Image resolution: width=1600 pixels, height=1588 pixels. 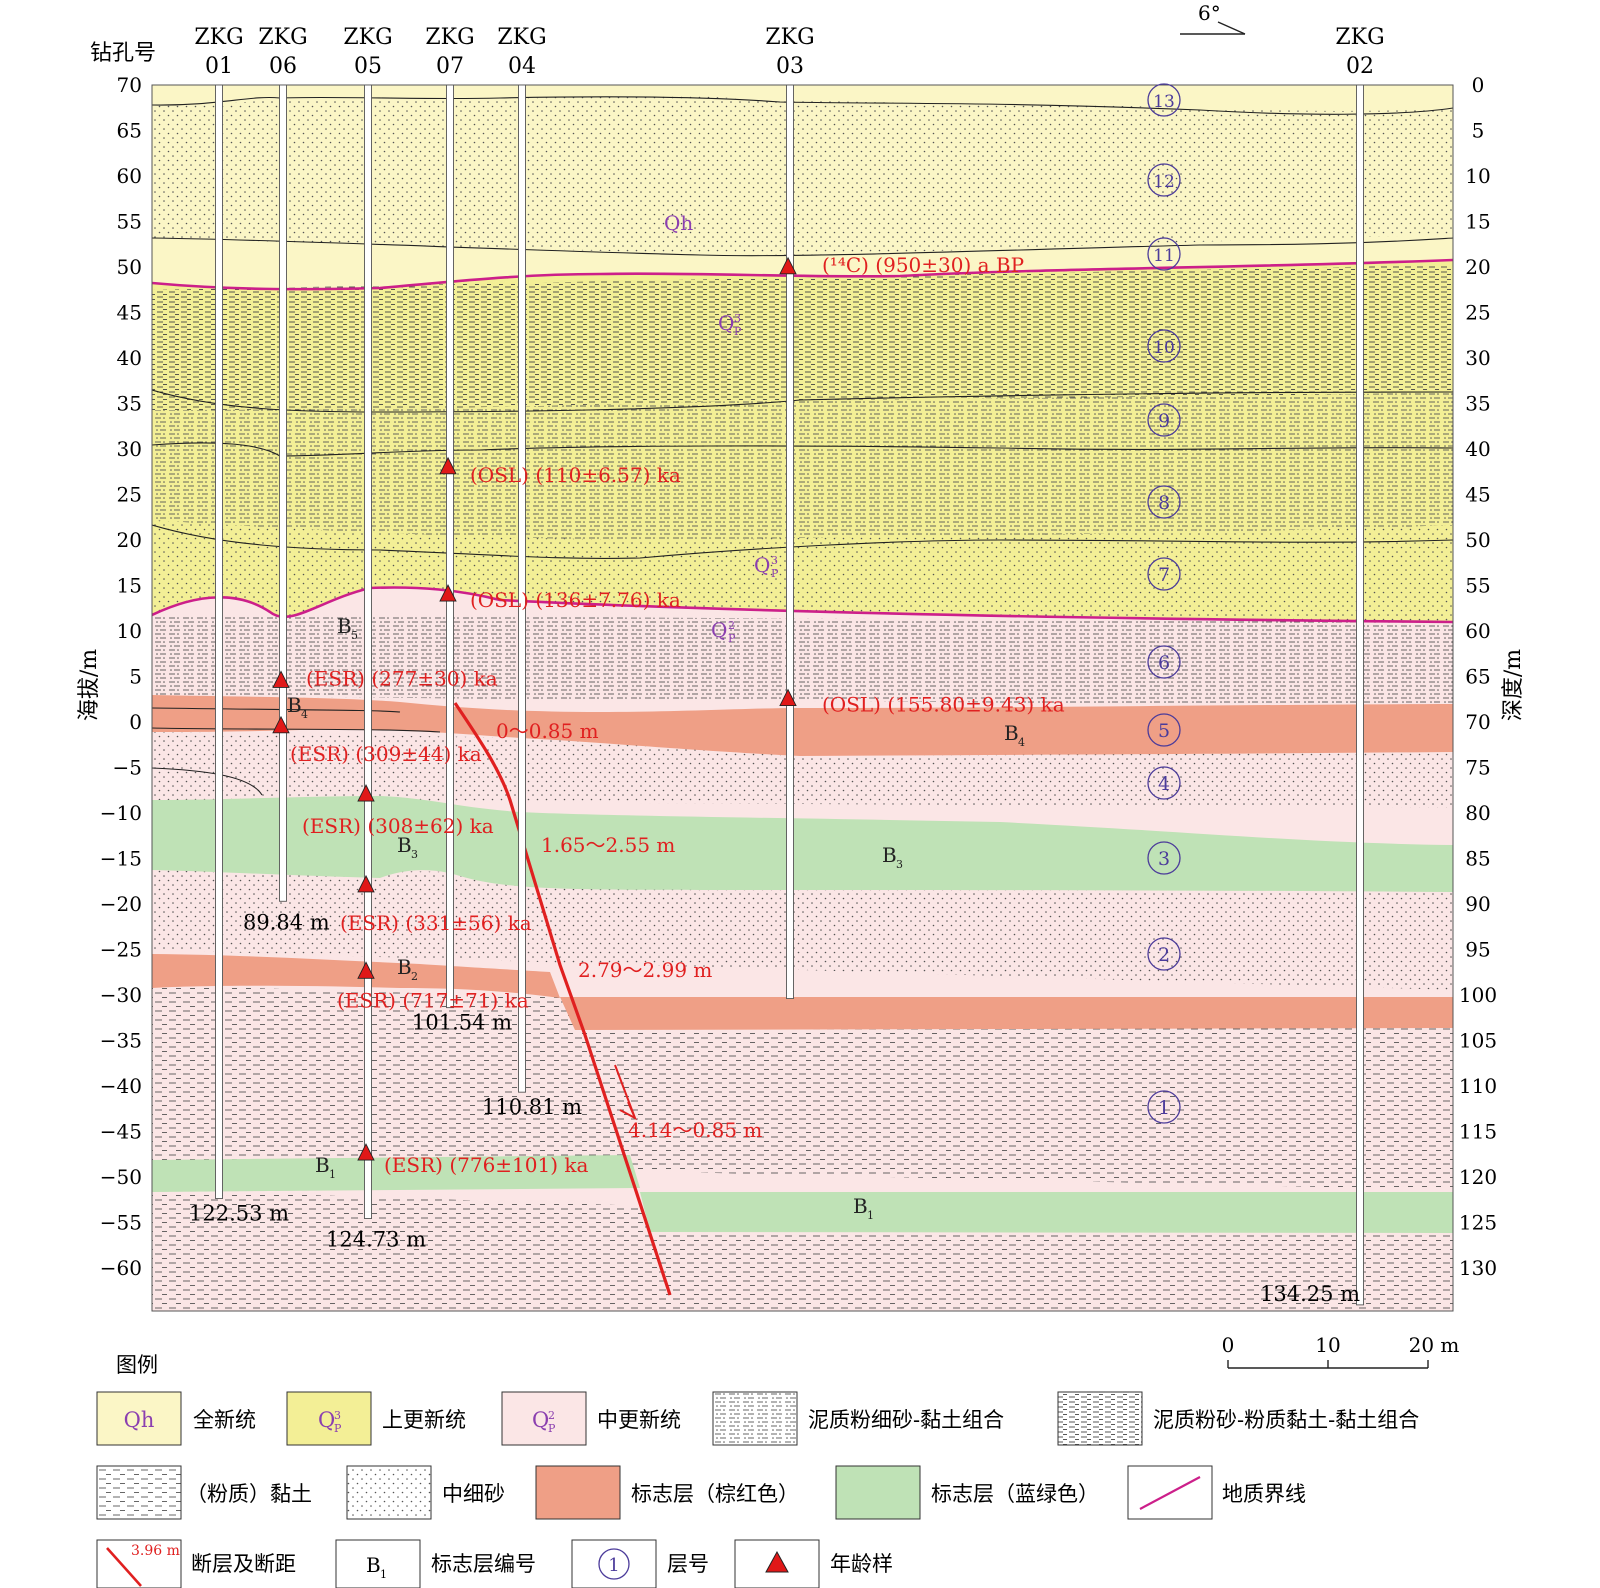 What do you see at coordinates (802, 337) in the screenshot?
I see `lithology-silt-clay` at bounding box center [802, 337].